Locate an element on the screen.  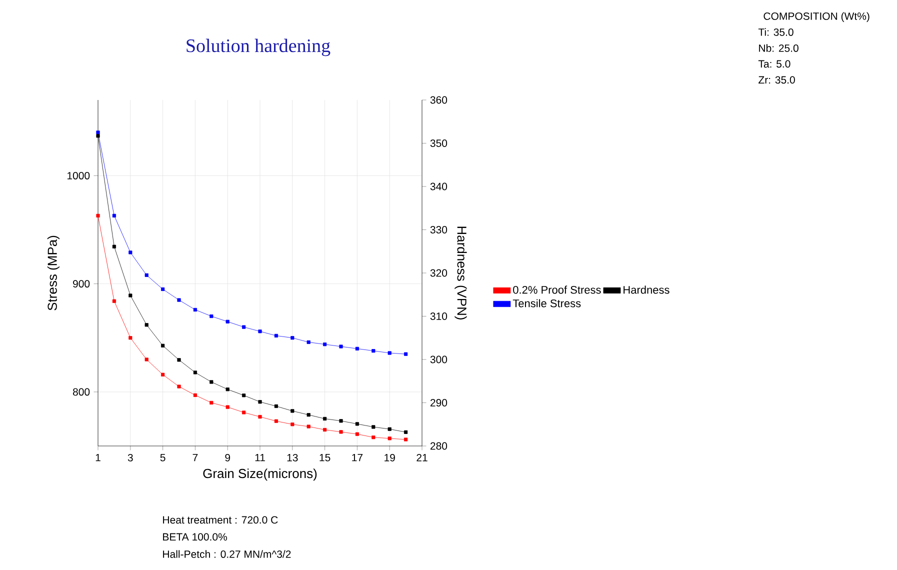
x-tick-label: 13 is located at coordinates (292, 458).